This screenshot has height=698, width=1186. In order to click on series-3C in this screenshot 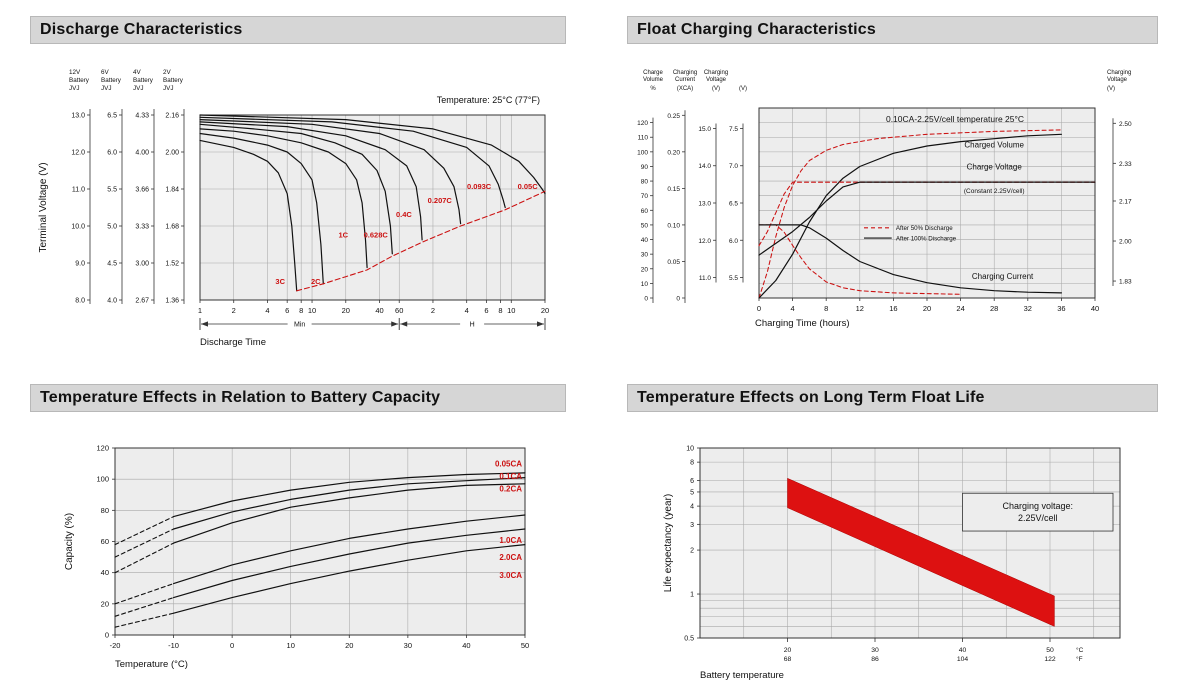, I will do `click(248, 215)`.